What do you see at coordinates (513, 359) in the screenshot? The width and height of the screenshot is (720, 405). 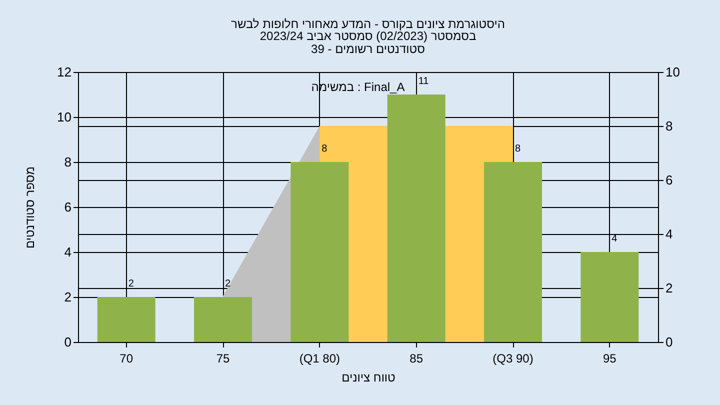 I see `x-tick-label: (Q3 90)` at bounding box center [513, 359].